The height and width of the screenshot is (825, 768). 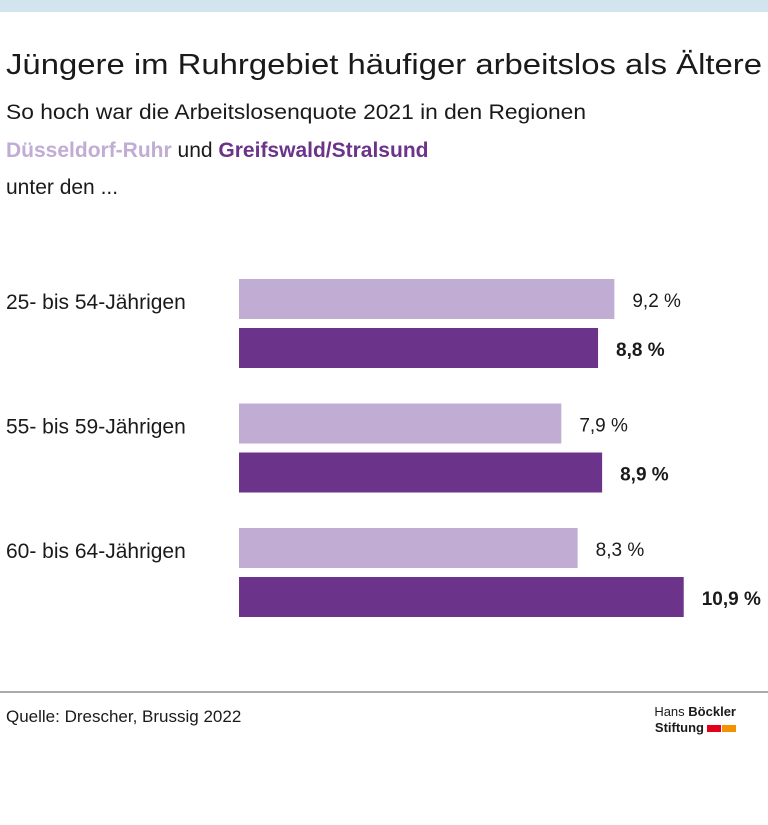 I want to click on value-label: 8,8 %, so click(x=640, y=350).